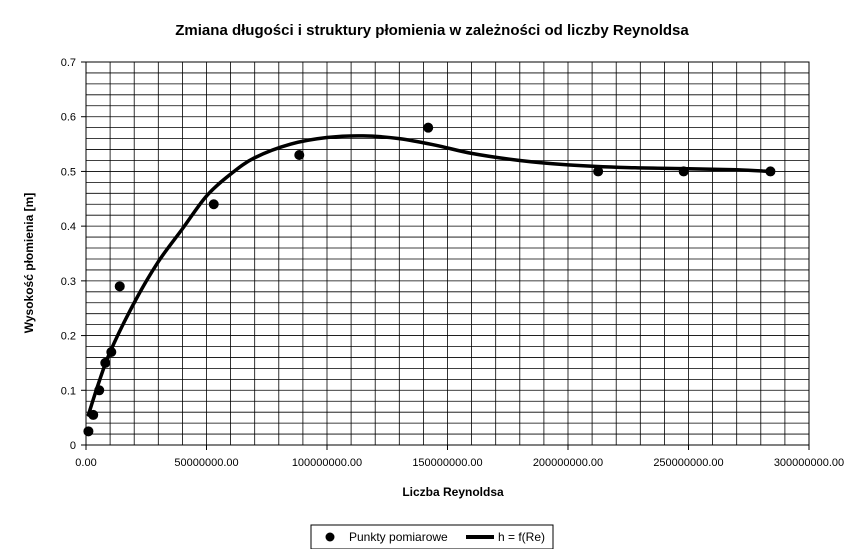  I want to click on x-tick-label: 50000000.00, so click(206, 463).